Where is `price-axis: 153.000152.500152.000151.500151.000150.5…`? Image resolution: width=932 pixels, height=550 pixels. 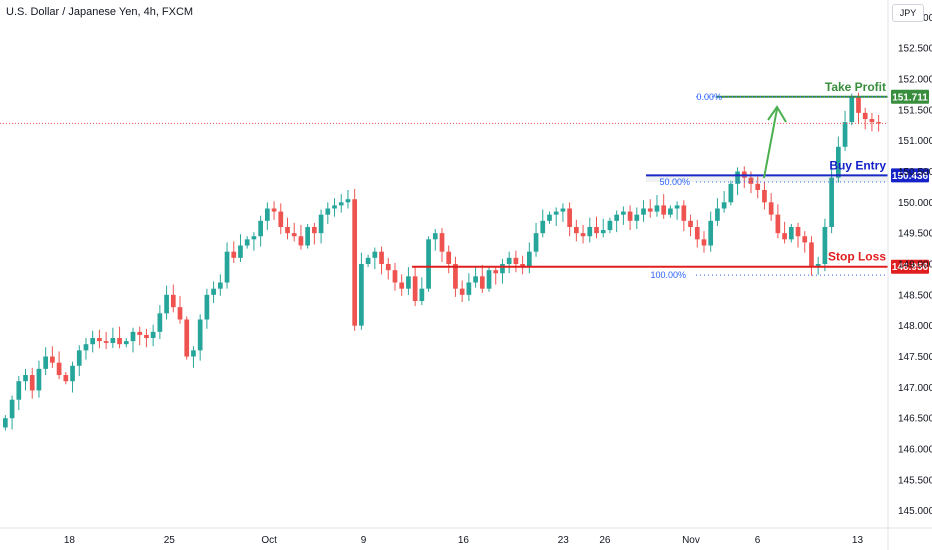 price-axis: 153.000152.500152.000151.500151.000150.5… is located at coordinates (909, 275).